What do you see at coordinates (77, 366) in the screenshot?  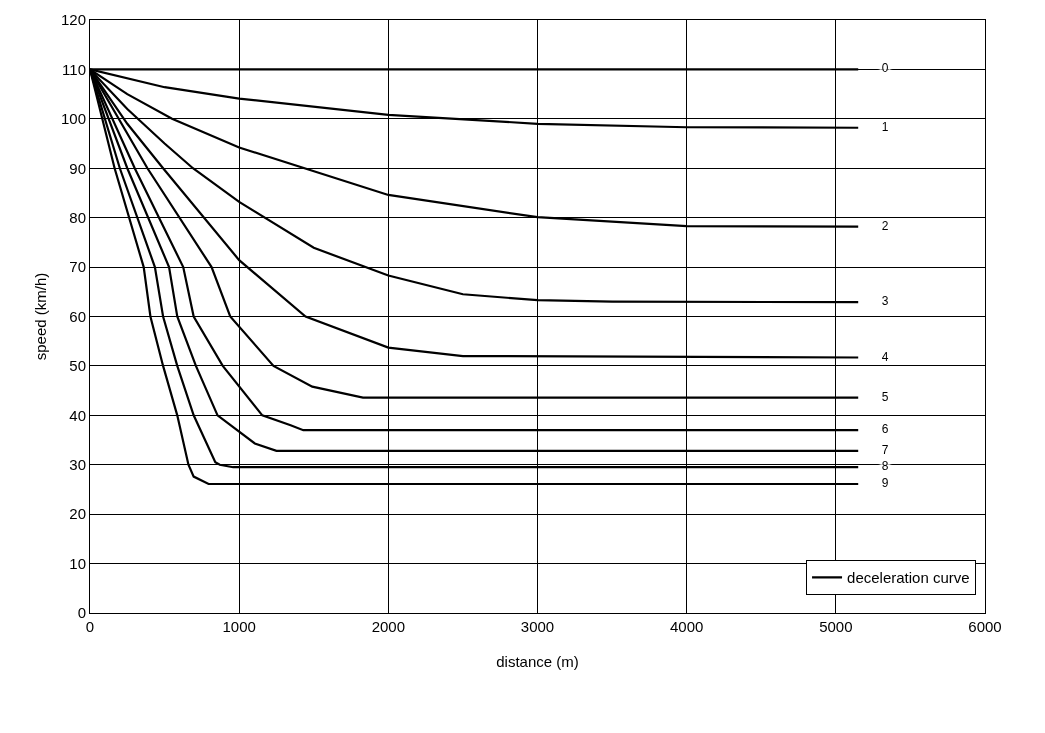 I see `y-tick-label: 50` at bounding box center [77, 366].